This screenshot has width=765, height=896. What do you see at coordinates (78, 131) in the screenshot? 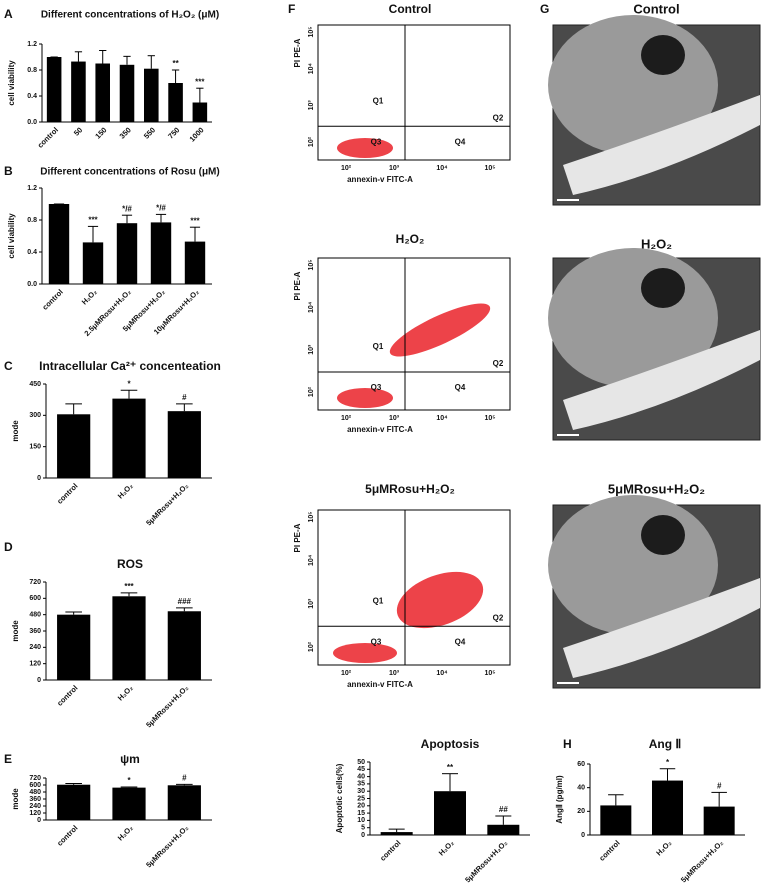
I see `x-tick-label: 50` at bounding box center [78, 131].